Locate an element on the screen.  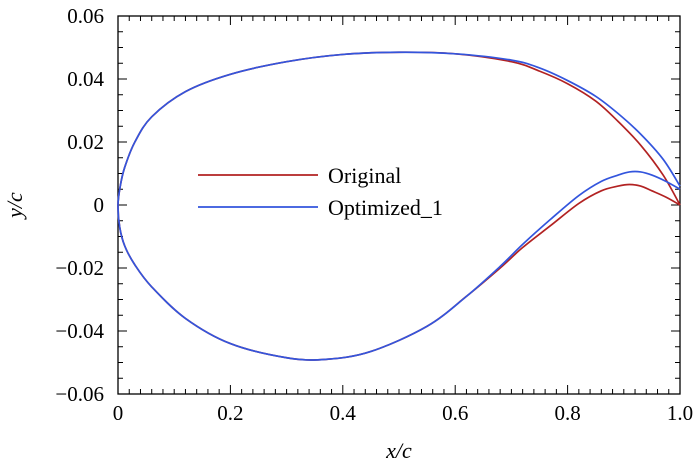
x-tick-label: 1.0 is located at coordinates (680, 413).